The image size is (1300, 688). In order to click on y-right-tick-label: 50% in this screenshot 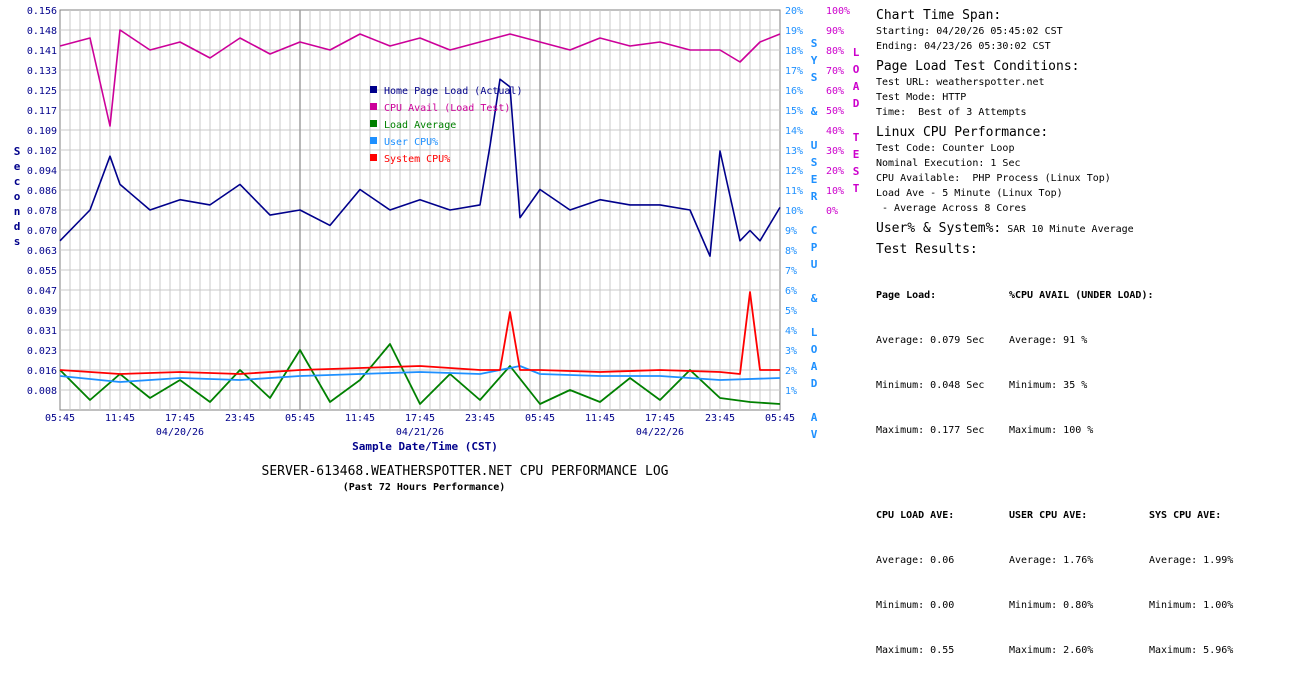, I will do `click(835, 111)`.